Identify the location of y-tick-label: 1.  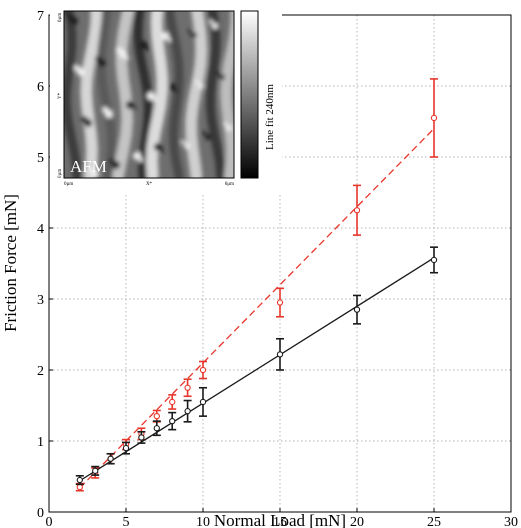
(40, 442).